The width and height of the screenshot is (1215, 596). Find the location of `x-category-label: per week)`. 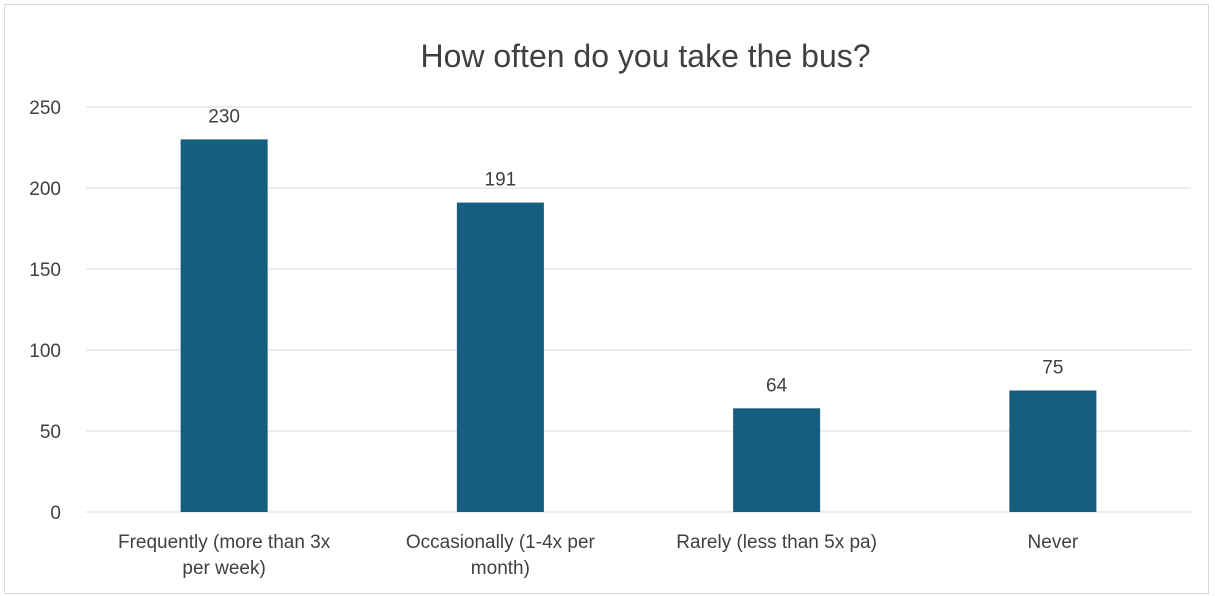

x-category-label: per week) is located at coordinates (223, 568).